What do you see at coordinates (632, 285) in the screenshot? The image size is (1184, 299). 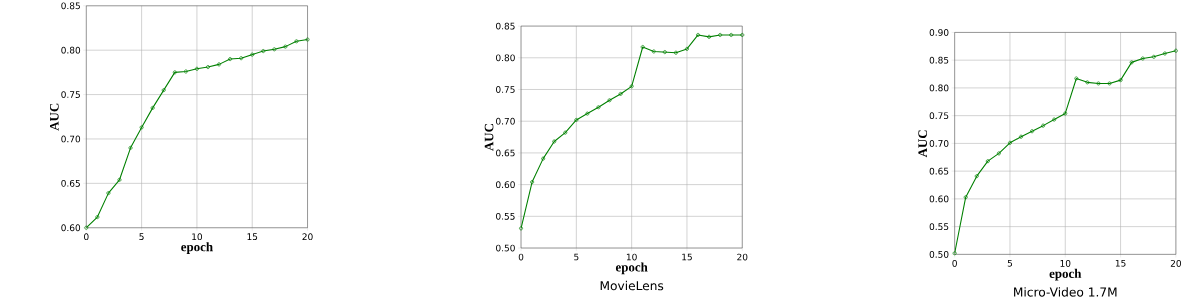 I see `text: MovieLens` at bounding box center [632, 285].